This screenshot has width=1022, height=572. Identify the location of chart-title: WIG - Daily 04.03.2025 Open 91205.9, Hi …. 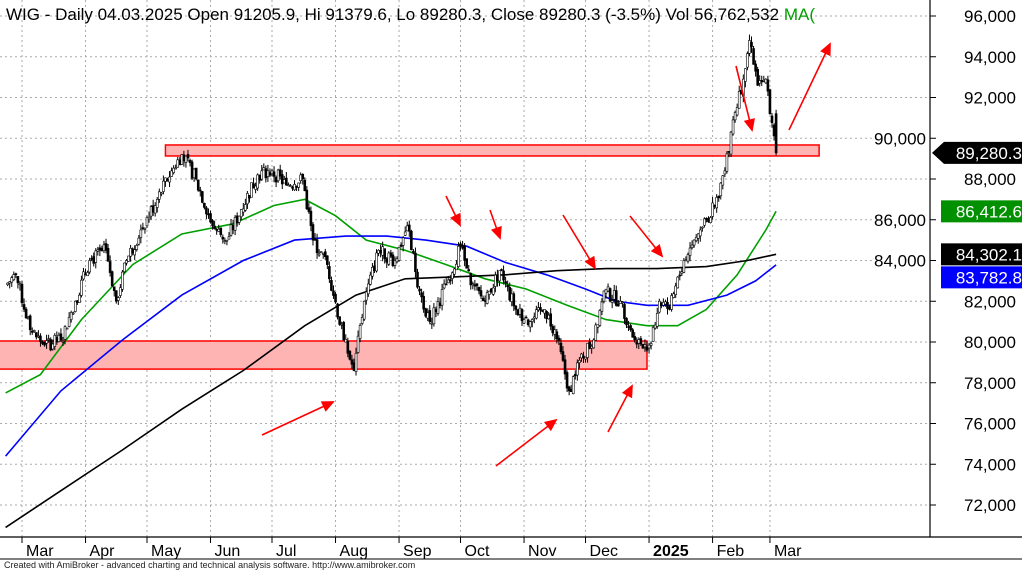
(410, 15).